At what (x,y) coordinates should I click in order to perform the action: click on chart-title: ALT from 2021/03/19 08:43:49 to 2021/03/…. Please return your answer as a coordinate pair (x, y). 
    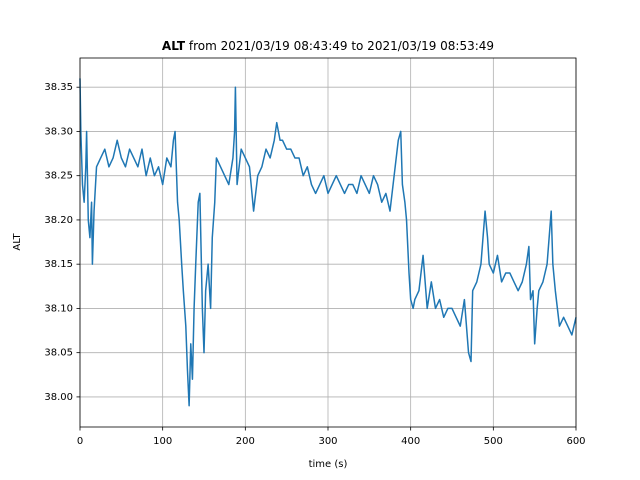
    Looking at the image, I should click on (328, 46).